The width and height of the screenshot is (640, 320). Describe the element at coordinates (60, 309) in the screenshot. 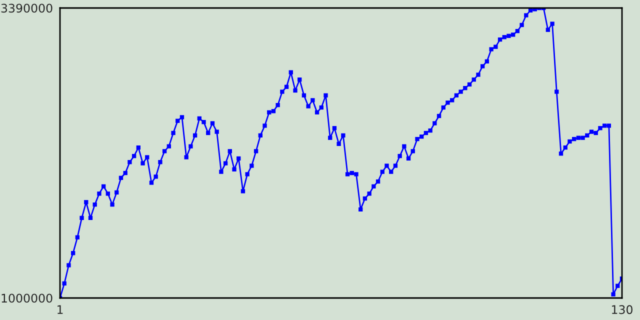

I see `x-tick-label: 1` at that location.